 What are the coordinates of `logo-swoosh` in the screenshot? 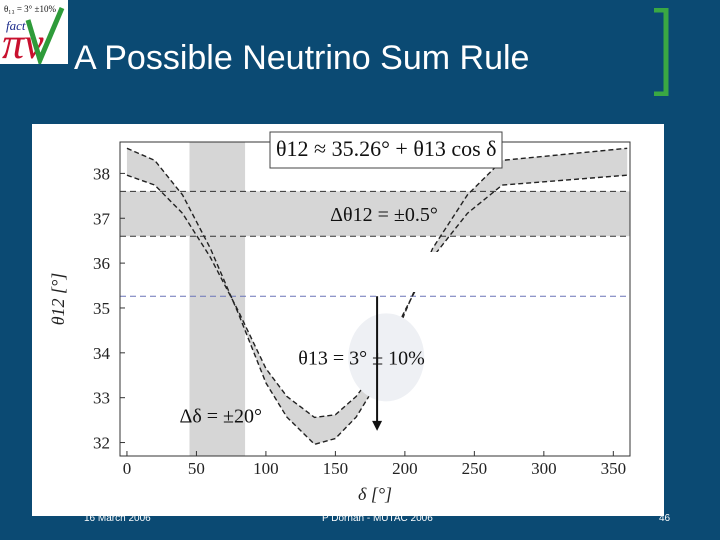 It's located at (45, 37).